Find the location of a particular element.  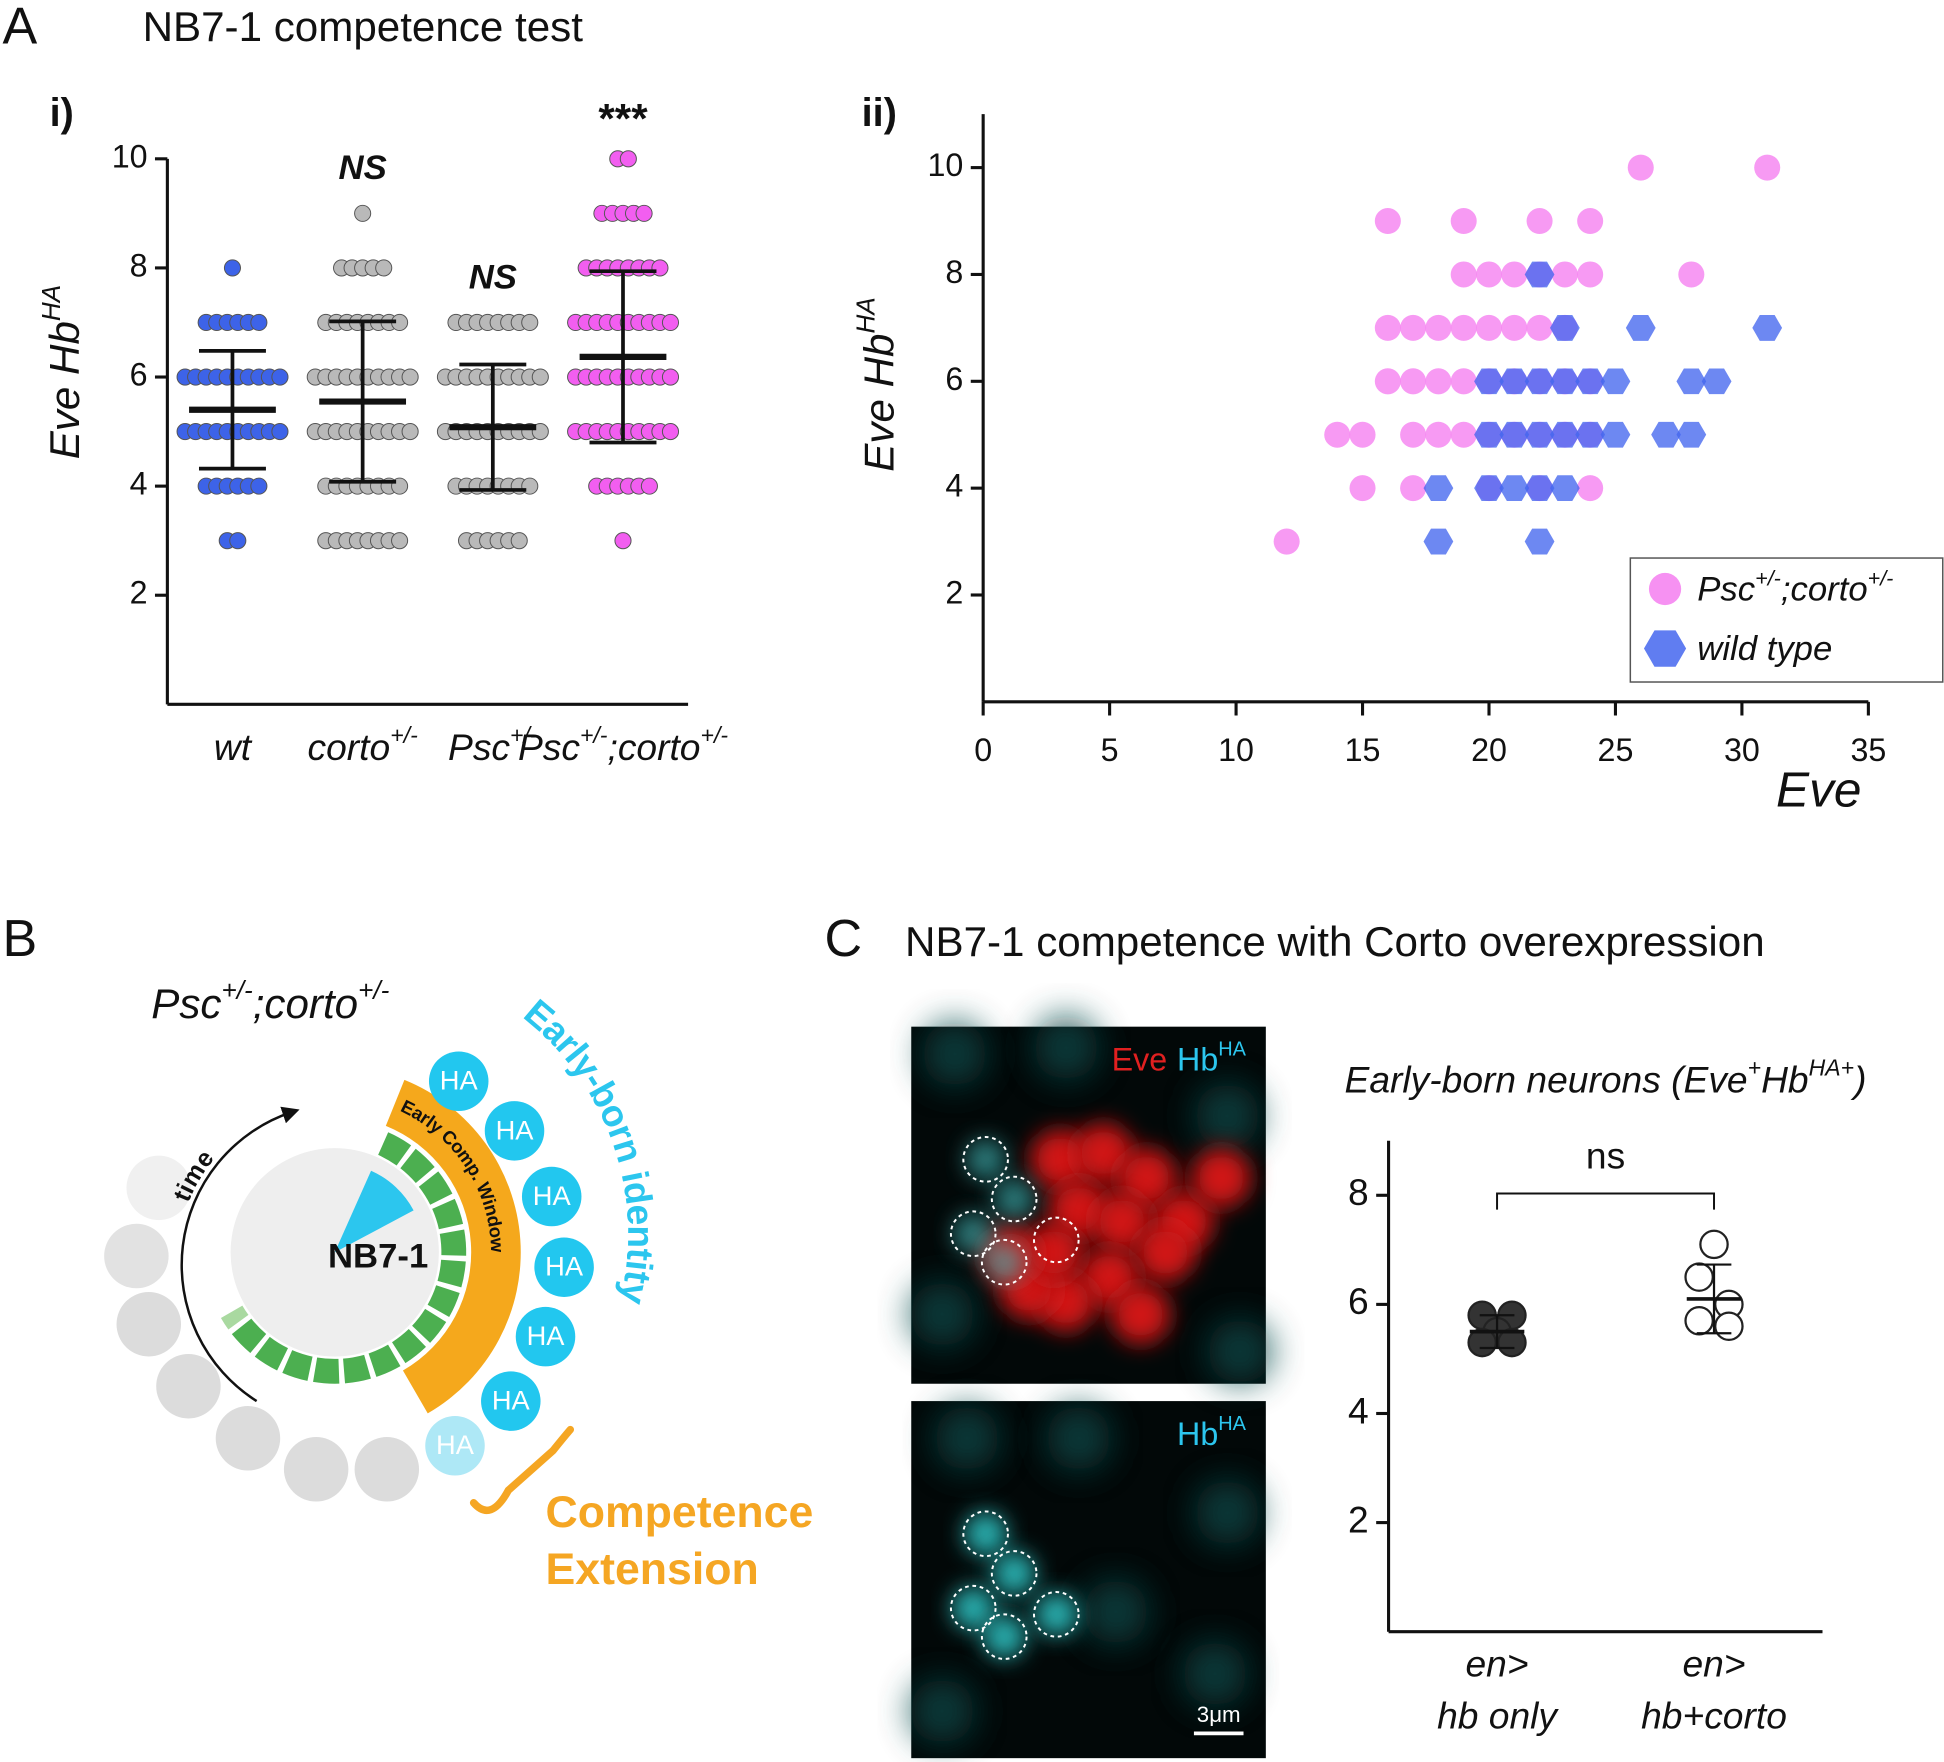

genotype-label: Psc+/-;corto+/- is located at coordinates (270, 1001).